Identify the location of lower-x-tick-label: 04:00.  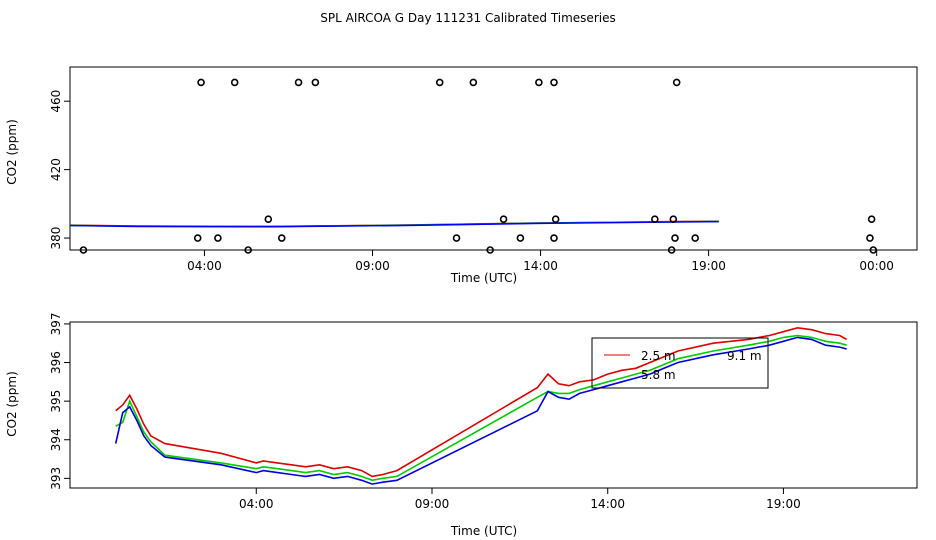
(256, 504).